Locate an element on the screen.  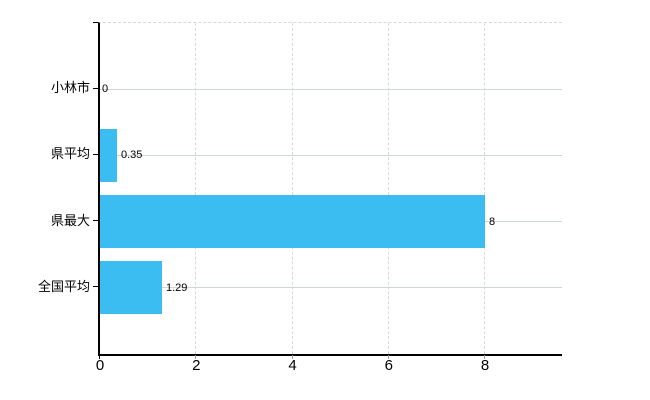
bar-value-label: 0 is located at coordinates (105, 89).